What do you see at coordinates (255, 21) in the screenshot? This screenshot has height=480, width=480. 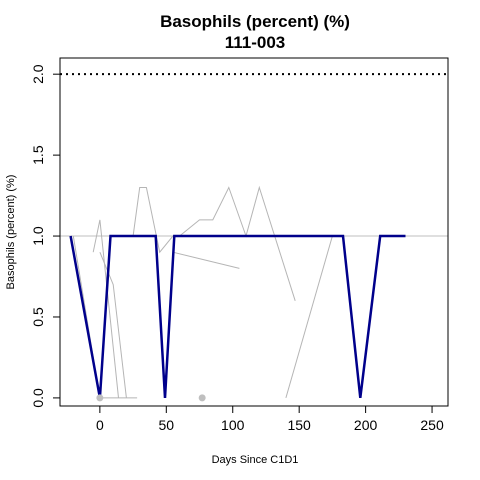 I see `chart-title: Basophils (percent) (%)` at bounding box center [255, 21].